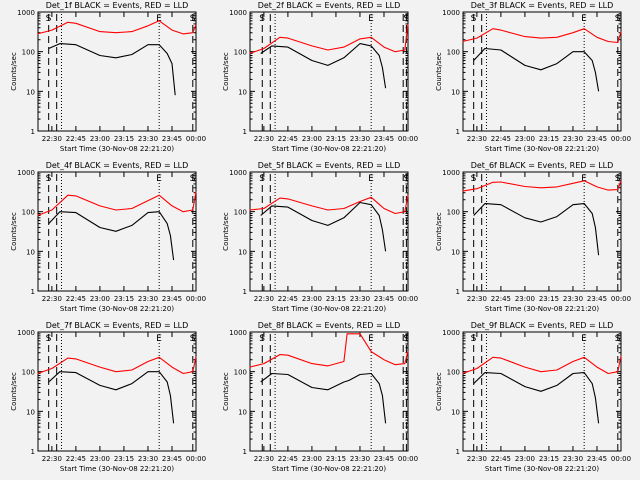 This screenshot has height=480, width=640. What do you see at coordinates (117, 165) in the screenshot?
I see `chart-title: Det_4f BLACK = Events, RED = LLD` at bounding box center [117, 165].